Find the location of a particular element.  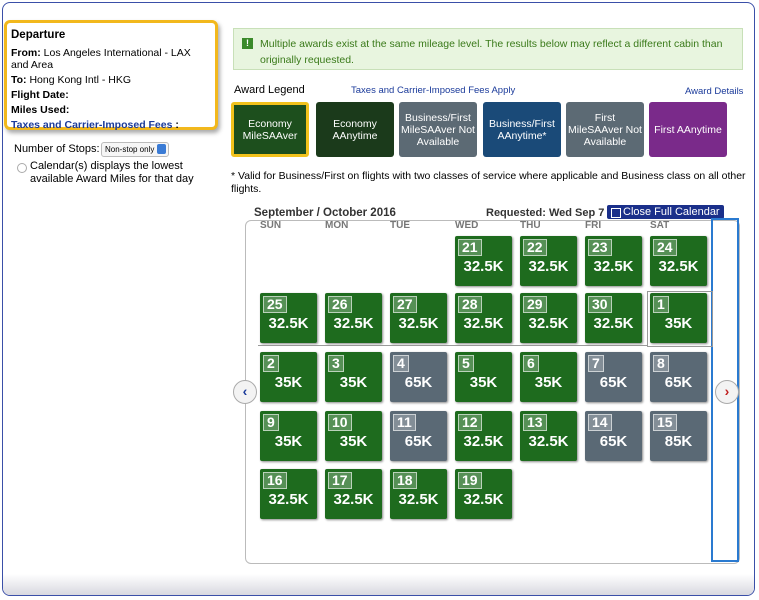

miles-used-label: Miles Used: is located at coordinates (40, 110).